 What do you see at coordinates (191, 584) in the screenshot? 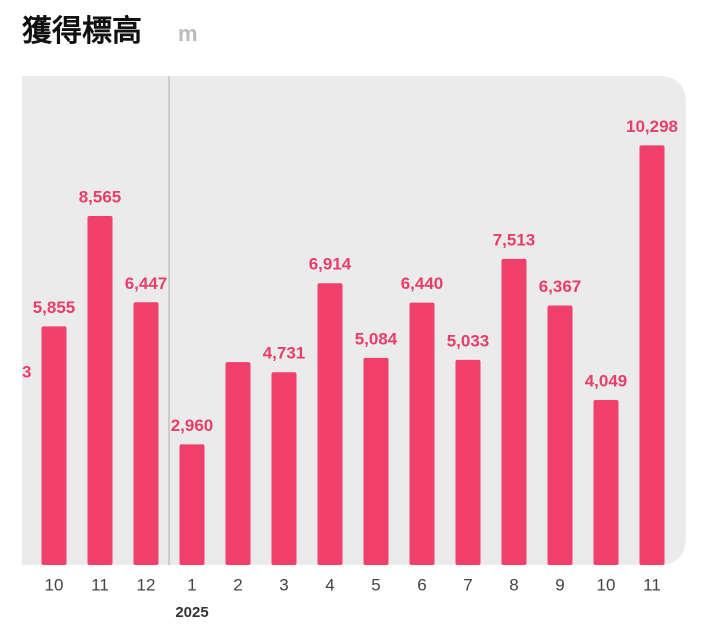
I see `x-tick-label: 1` at bounding box center [191, 584].